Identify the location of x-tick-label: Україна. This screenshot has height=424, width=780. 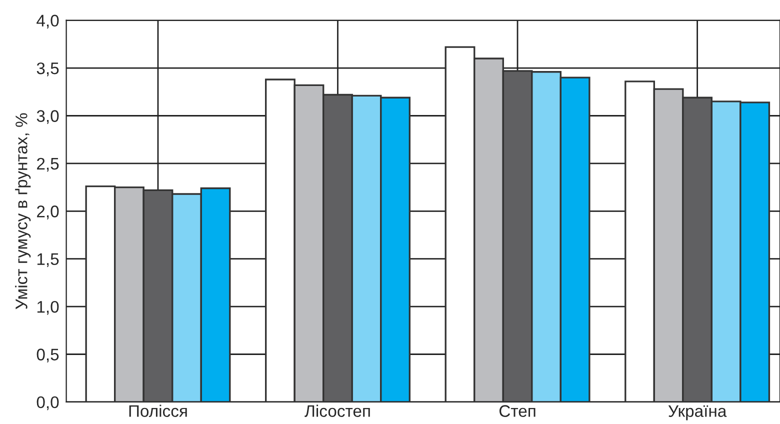
(697, 412).